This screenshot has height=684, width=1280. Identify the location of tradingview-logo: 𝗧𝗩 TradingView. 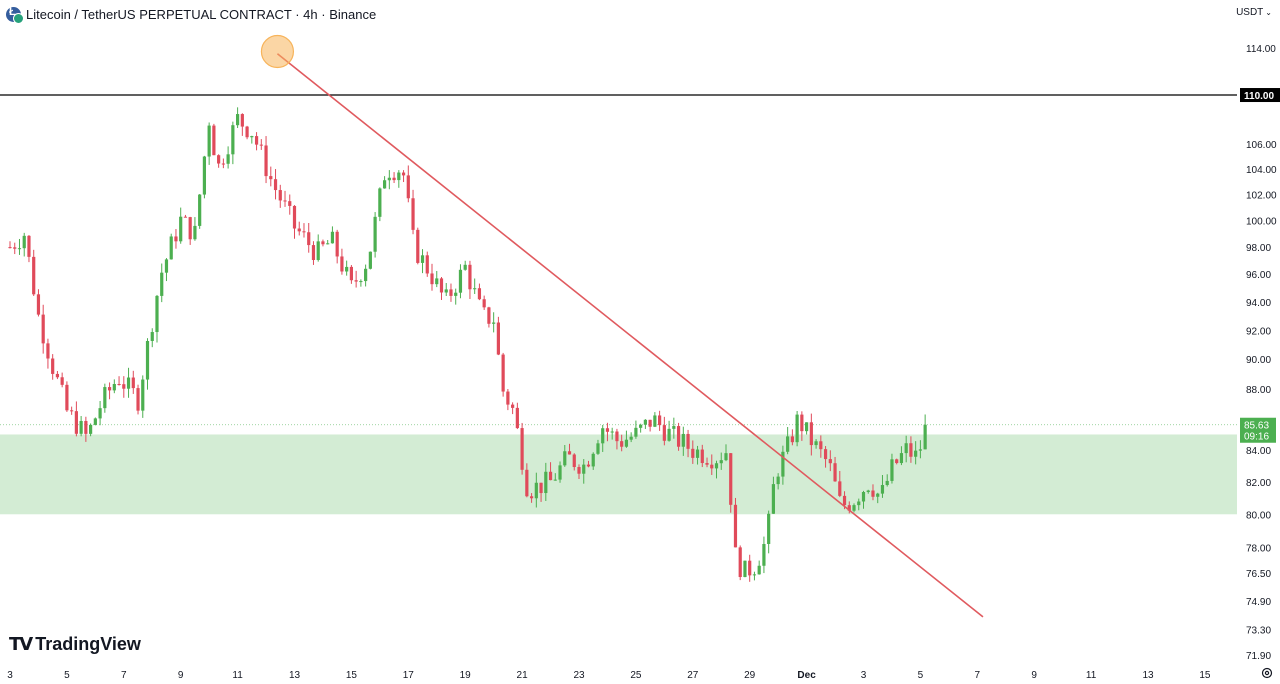
(75, 644).